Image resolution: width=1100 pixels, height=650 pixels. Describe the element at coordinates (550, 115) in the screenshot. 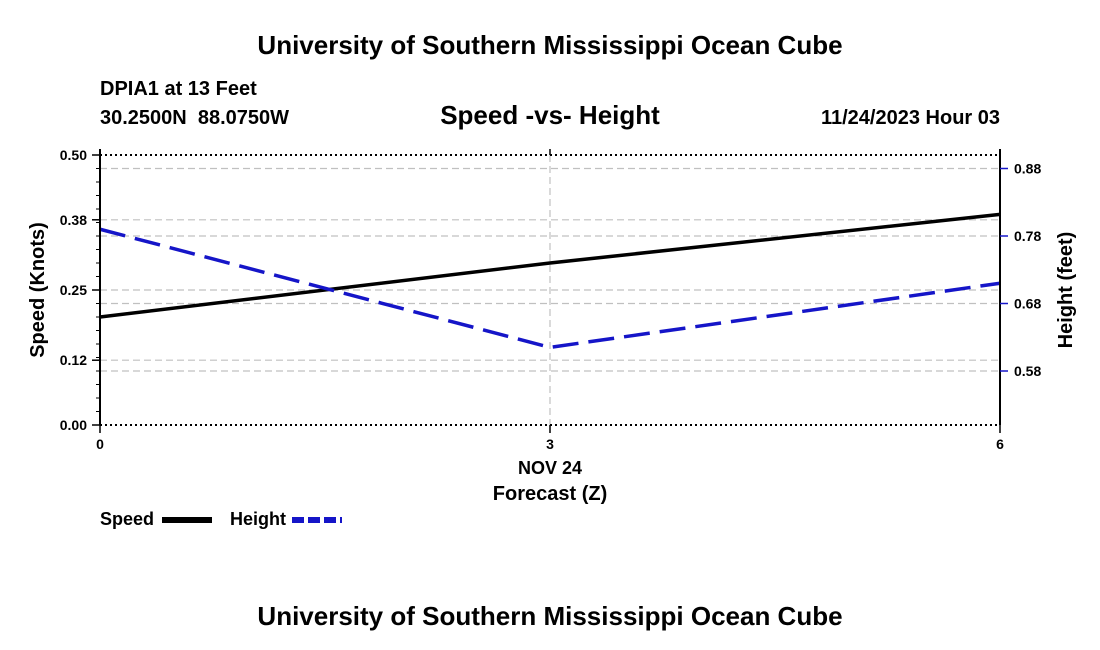

I see `chart-title: Speed -vs- Height` at that location.